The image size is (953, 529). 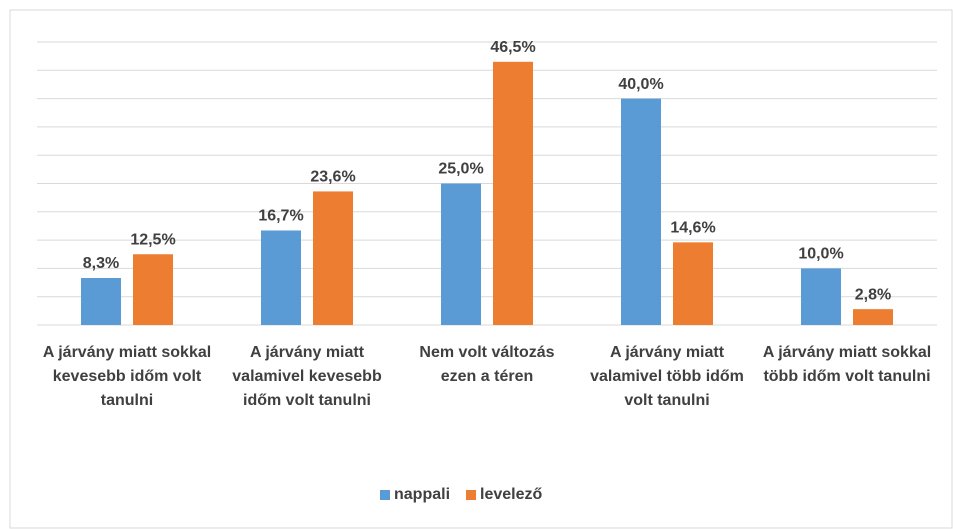 I want to click on data-label: 16,7%, so click(x=280, y=216).